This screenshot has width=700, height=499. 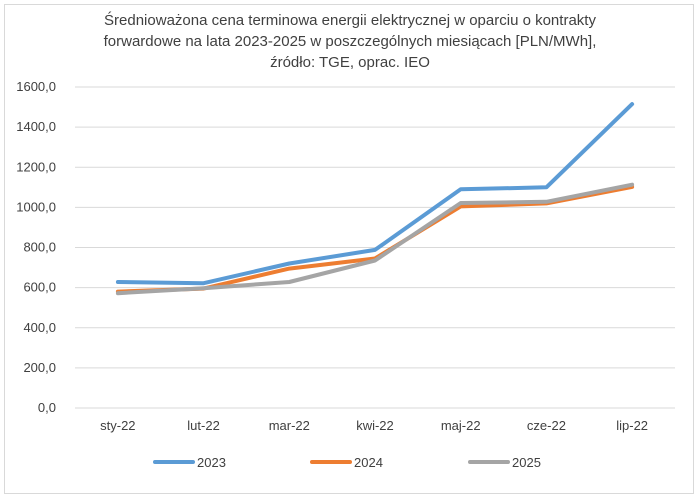 What do you see at coordinates (47, 407) in the screenshot?
I see `y-tick-label: 0,0` at bounding box center [47, 407].